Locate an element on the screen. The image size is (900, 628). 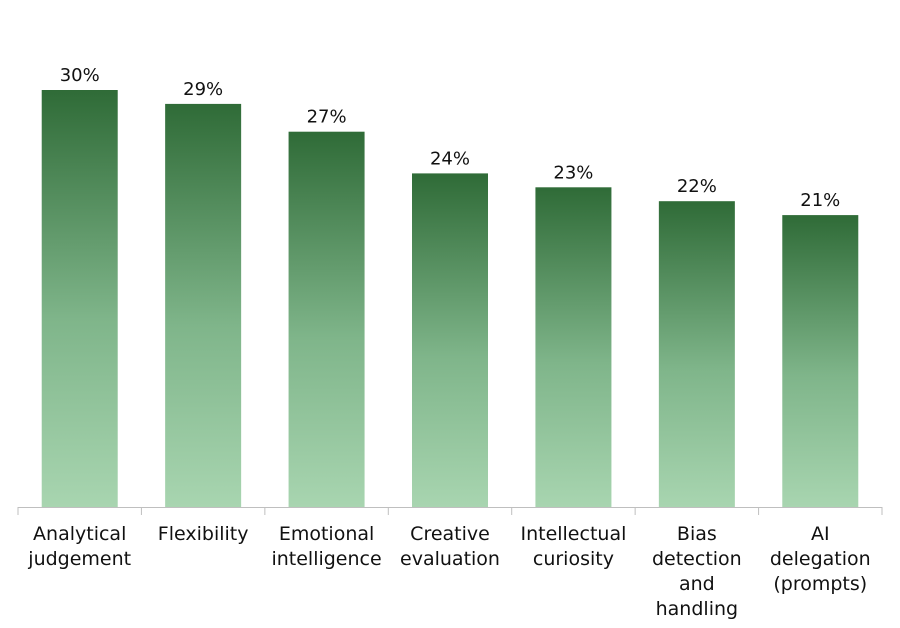
category-label-line: AI is located at coordinates (820, 534).